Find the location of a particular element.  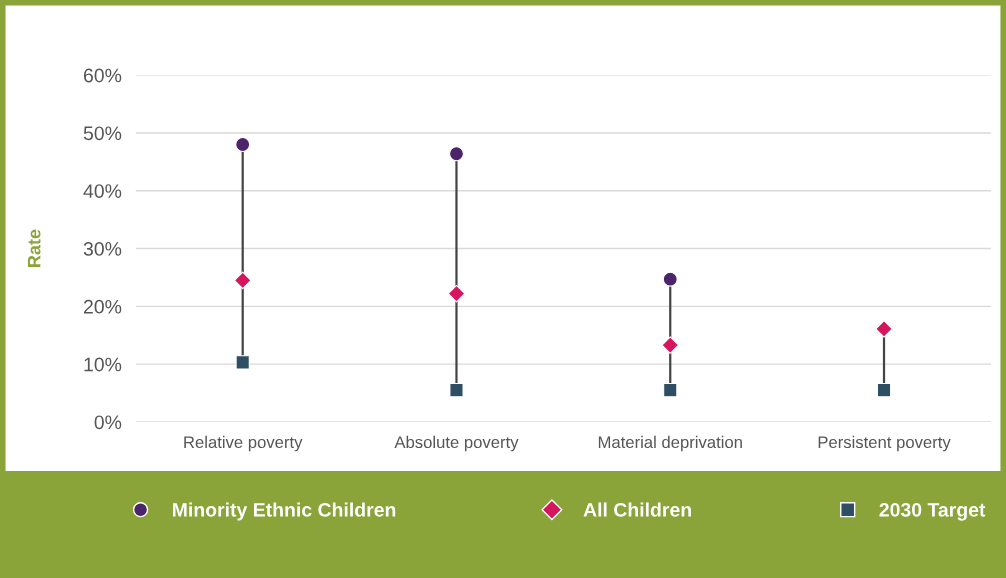

legend-label: 2030 Target is located at coordinates (932, 511).